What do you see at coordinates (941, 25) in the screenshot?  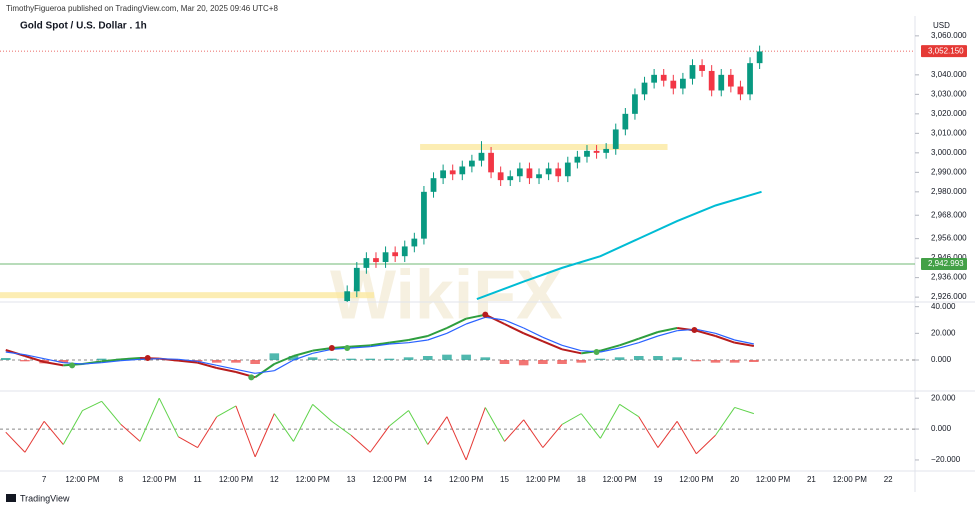 I see `currency: USD` at bounding box center [941, 25].